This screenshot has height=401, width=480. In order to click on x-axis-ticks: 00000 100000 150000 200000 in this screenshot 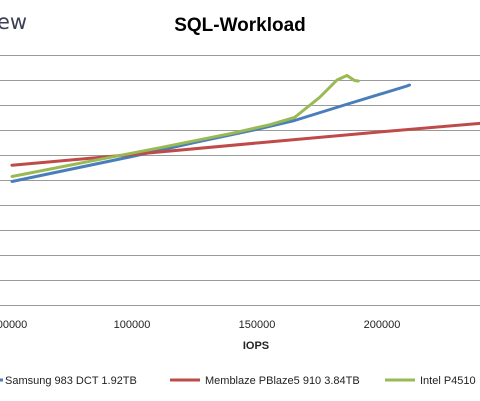, I will do `click(200, 325)`.